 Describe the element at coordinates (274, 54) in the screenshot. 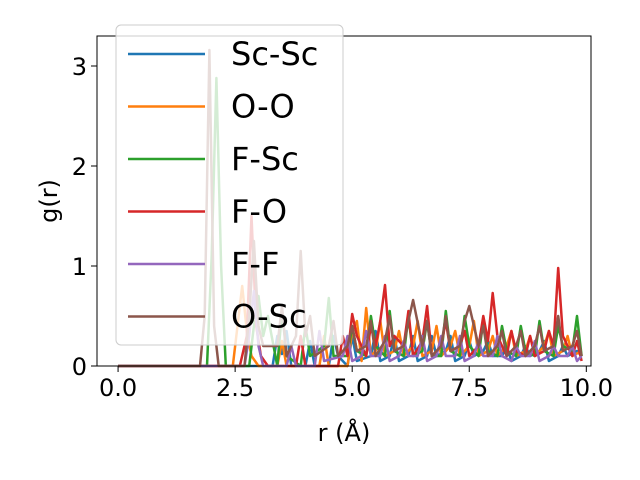

I see `legend-label-sc-sc: Sc-Sc` at that location.